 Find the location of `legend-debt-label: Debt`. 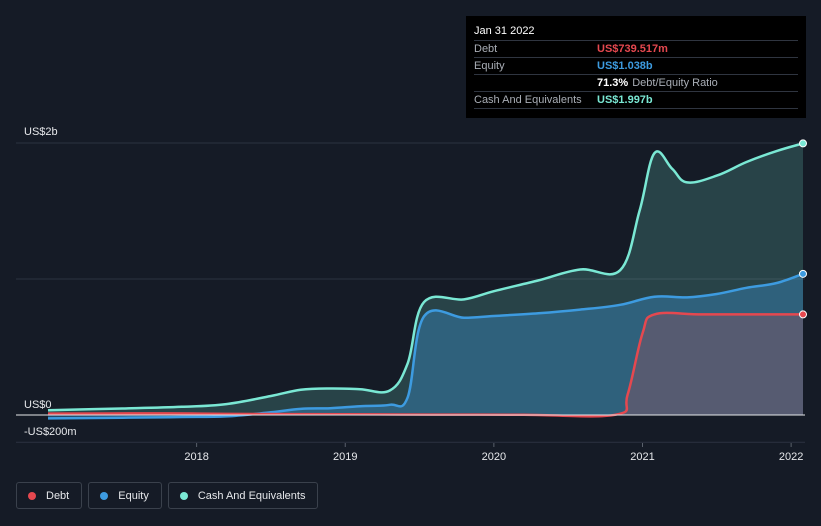

legend-debt-label: Debt is located at coordinates (58, 495).